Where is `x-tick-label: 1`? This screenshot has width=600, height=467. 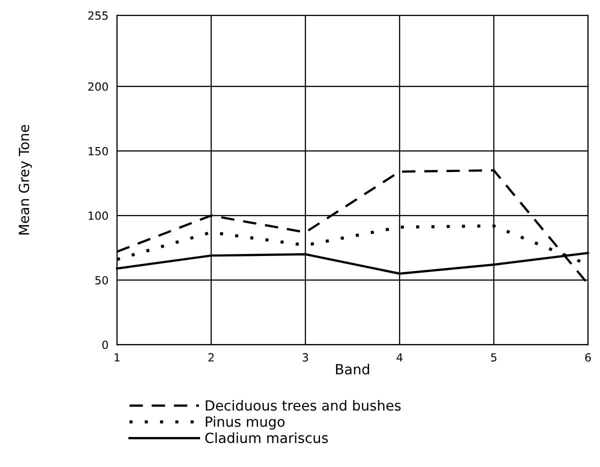
x-tick-label: 1 is located at coordinates (117, 357).